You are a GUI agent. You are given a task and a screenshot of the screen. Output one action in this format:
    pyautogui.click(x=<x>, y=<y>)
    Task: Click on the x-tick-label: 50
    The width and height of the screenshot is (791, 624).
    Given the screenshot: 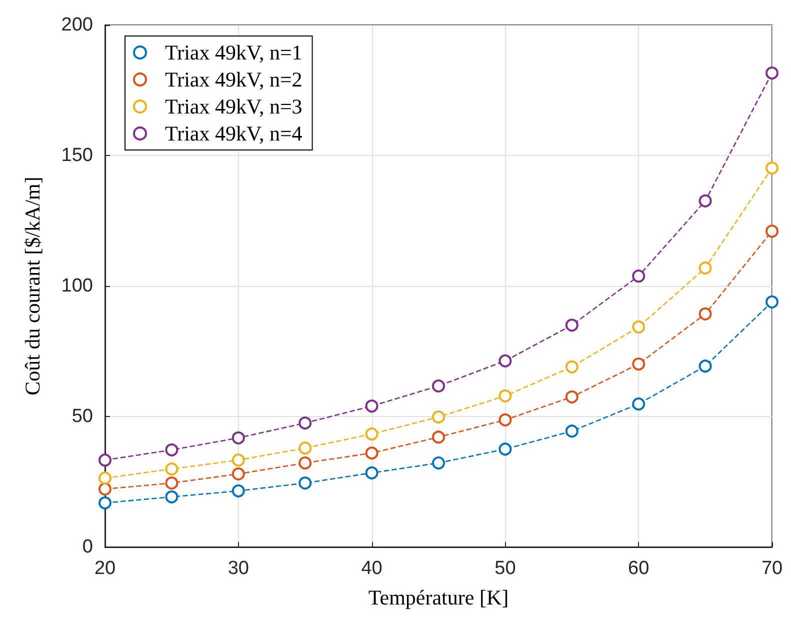 What is the action you would take?
    pyautogui.click(x=505, y=568)
    